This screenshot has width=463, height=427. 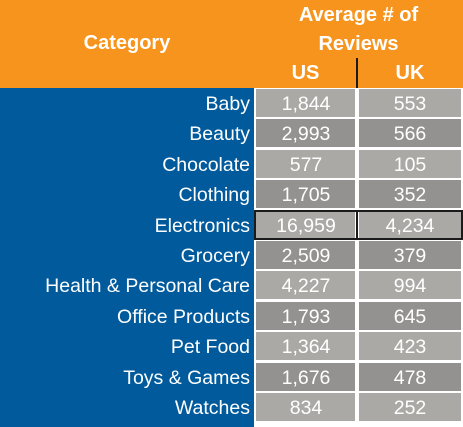 I want to click on us-value: 577, so click(x=306, y=165).